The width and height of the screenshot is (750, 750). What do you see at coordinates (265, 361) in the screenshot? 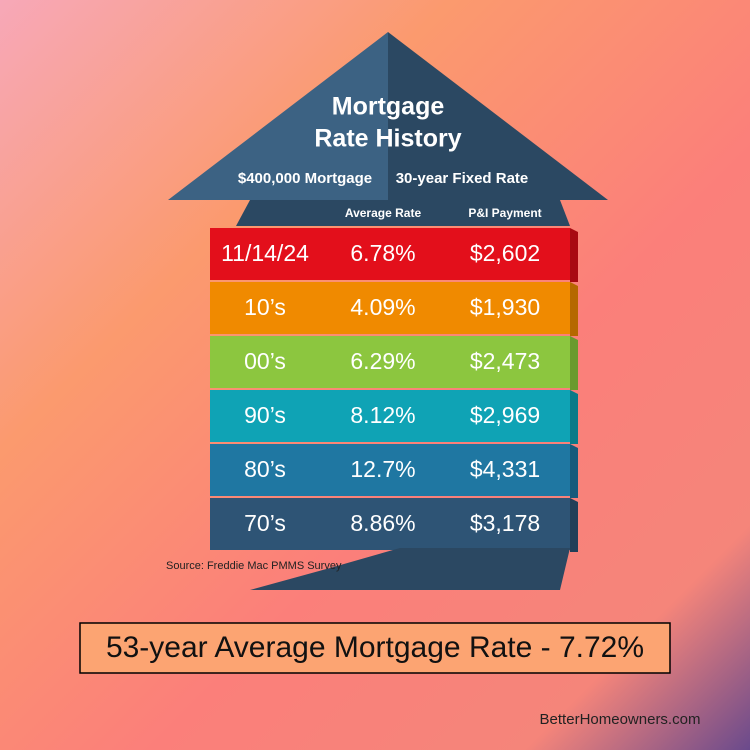
I see `cell: 00’s` at bounding box center [265, 361].